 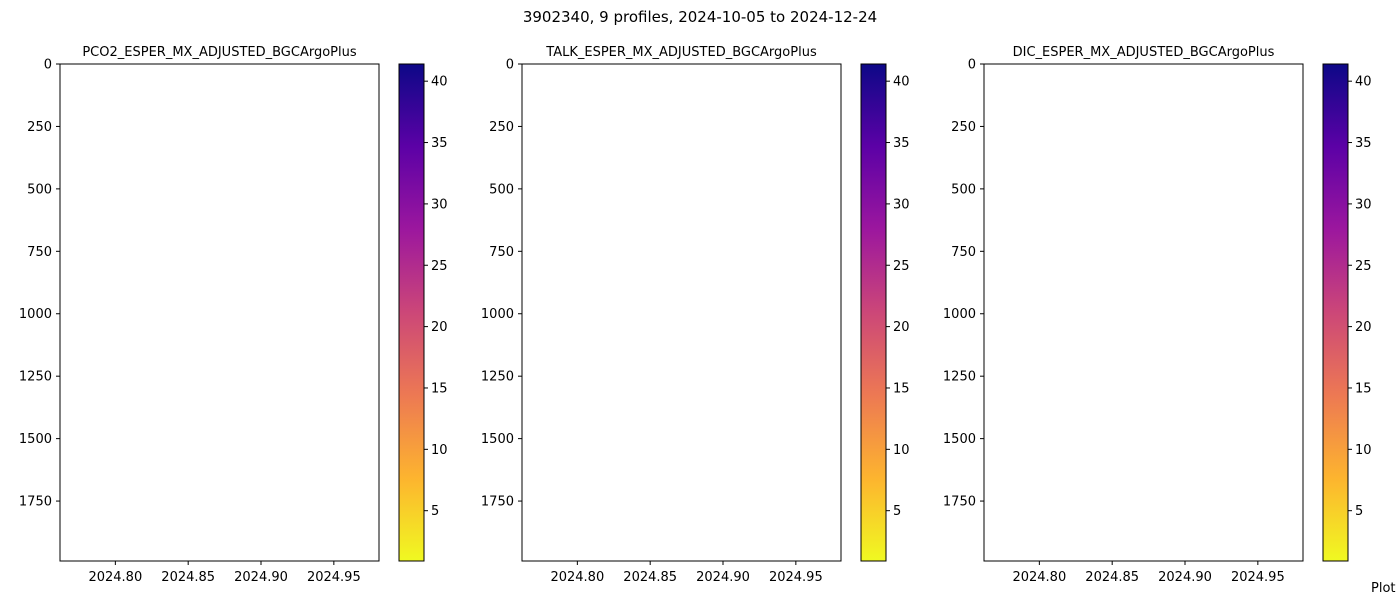 I want to click on panel-title: DIC_ESPER_MX_ADJUSTED_BGCArgoPlus, so click(x=1144, y=52).